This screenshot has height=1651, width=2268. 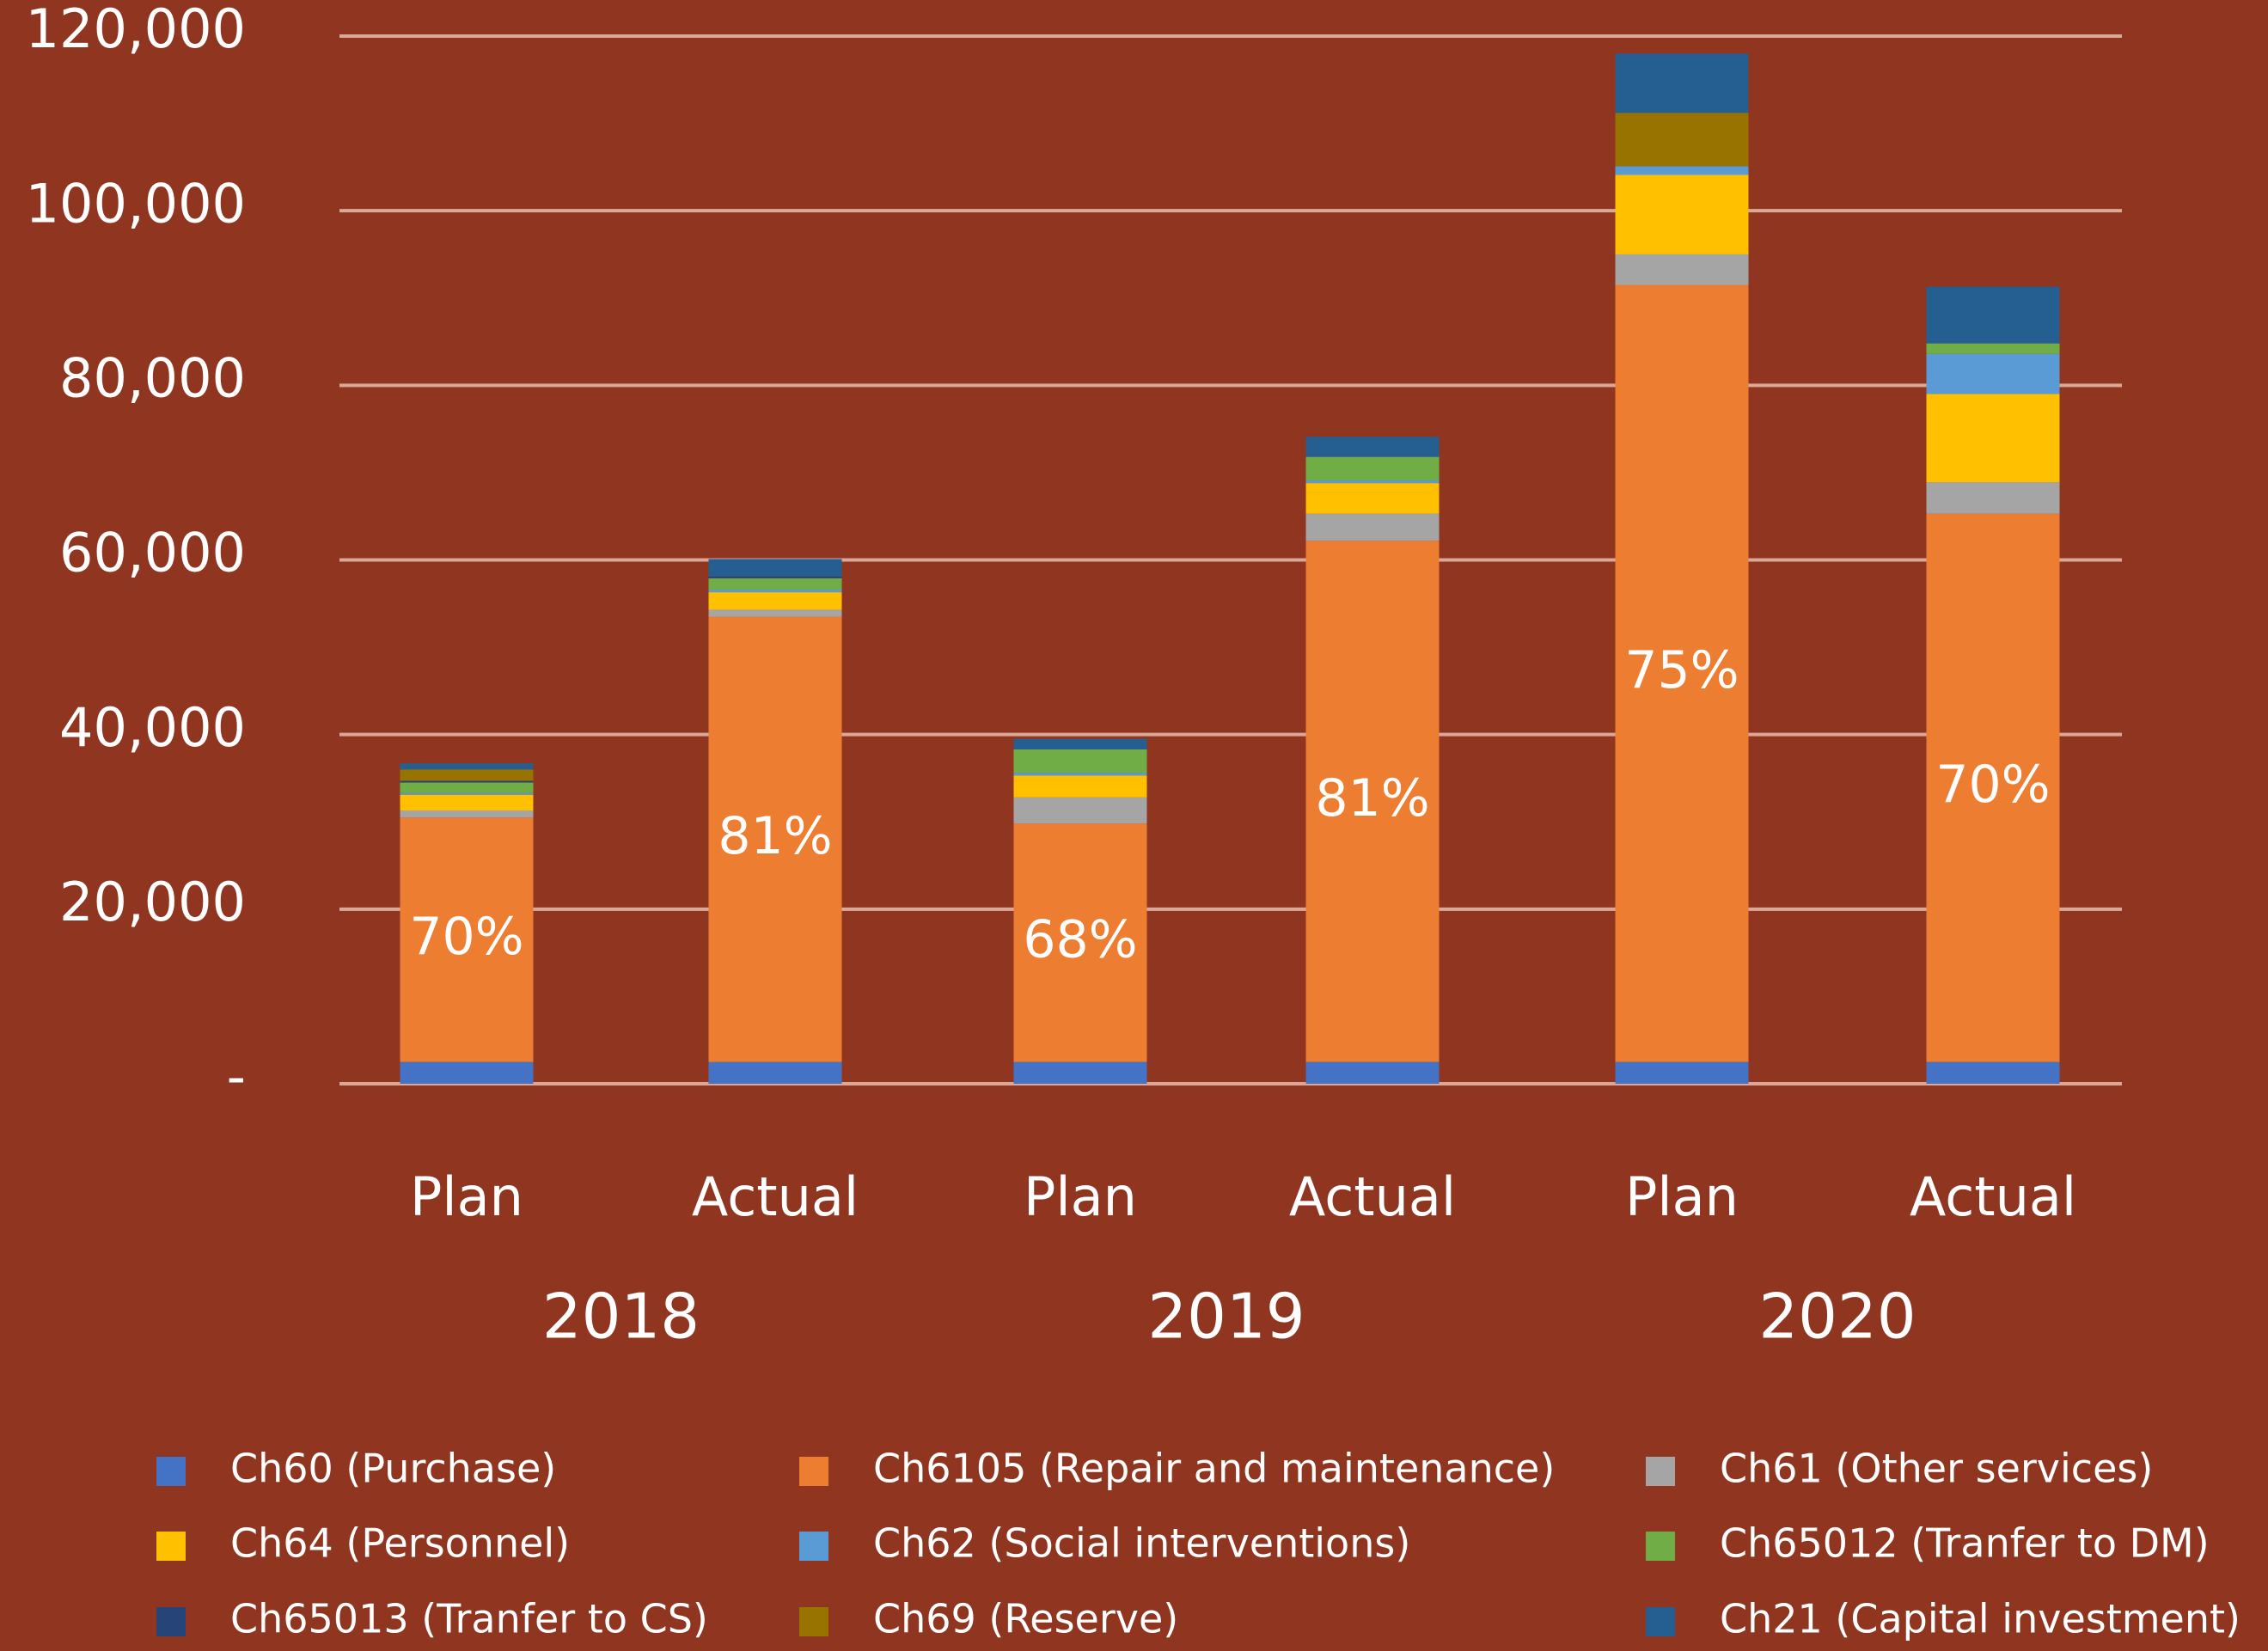 I want to click on y-tick-label: 20,000, so click(x=152, y=902).